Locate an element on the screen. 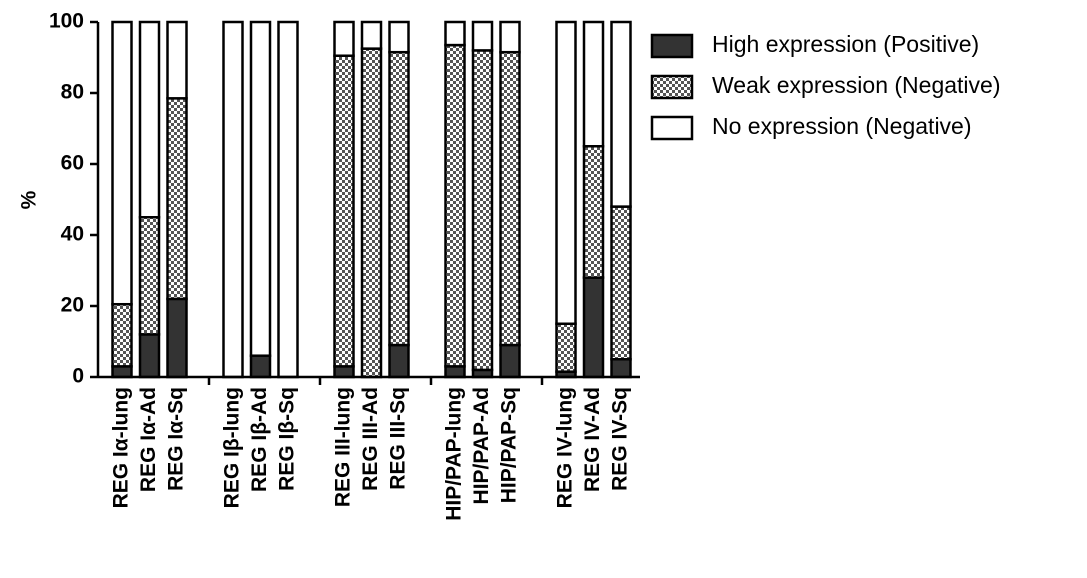  y-tick-label: 20 is located at coordinates (72, 305).